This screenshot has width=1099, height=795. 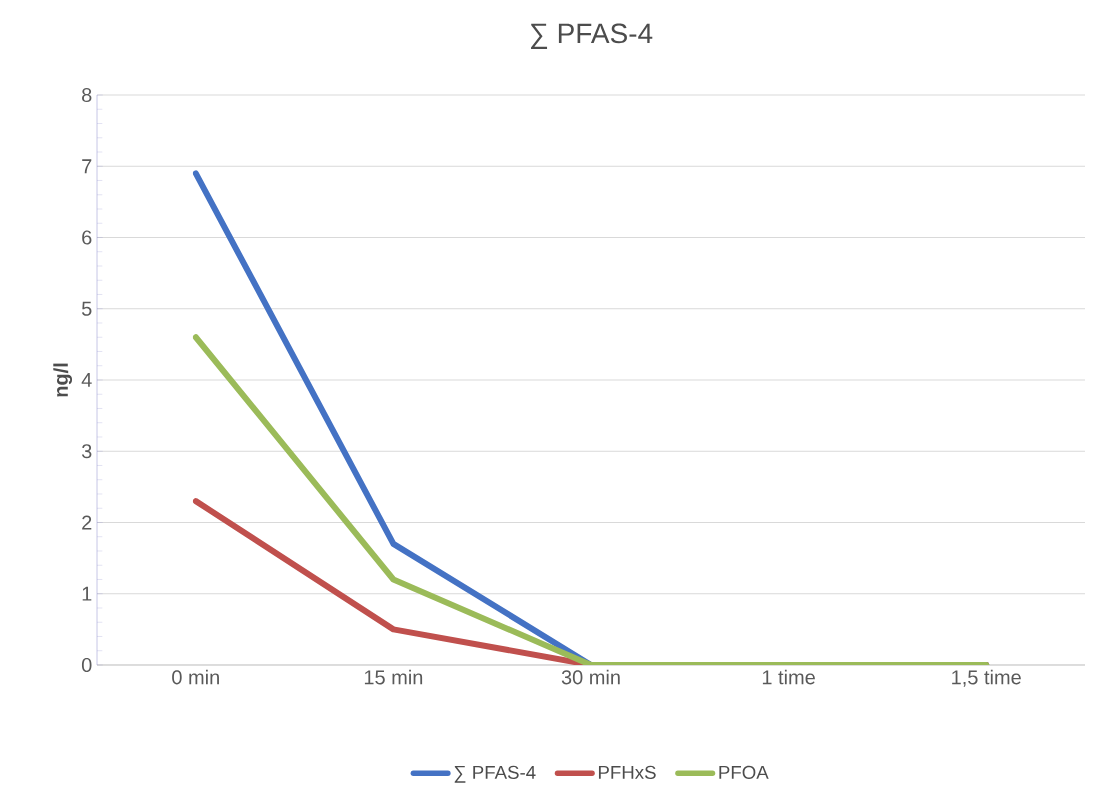 I want to click on x-tick-label: 30 min, so click(x=590, y=677).